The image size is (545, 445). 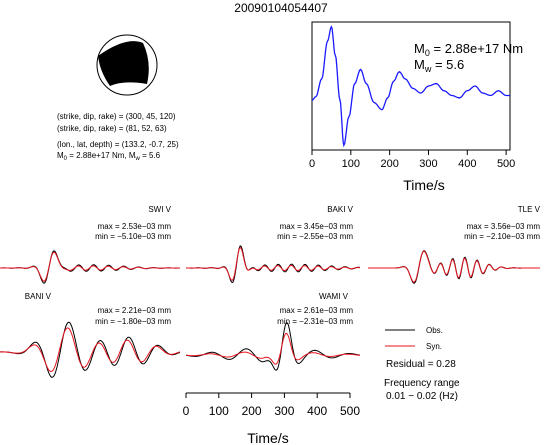 I want to click on bottom-x-tick-label: 0, so click(x=186, y=411).